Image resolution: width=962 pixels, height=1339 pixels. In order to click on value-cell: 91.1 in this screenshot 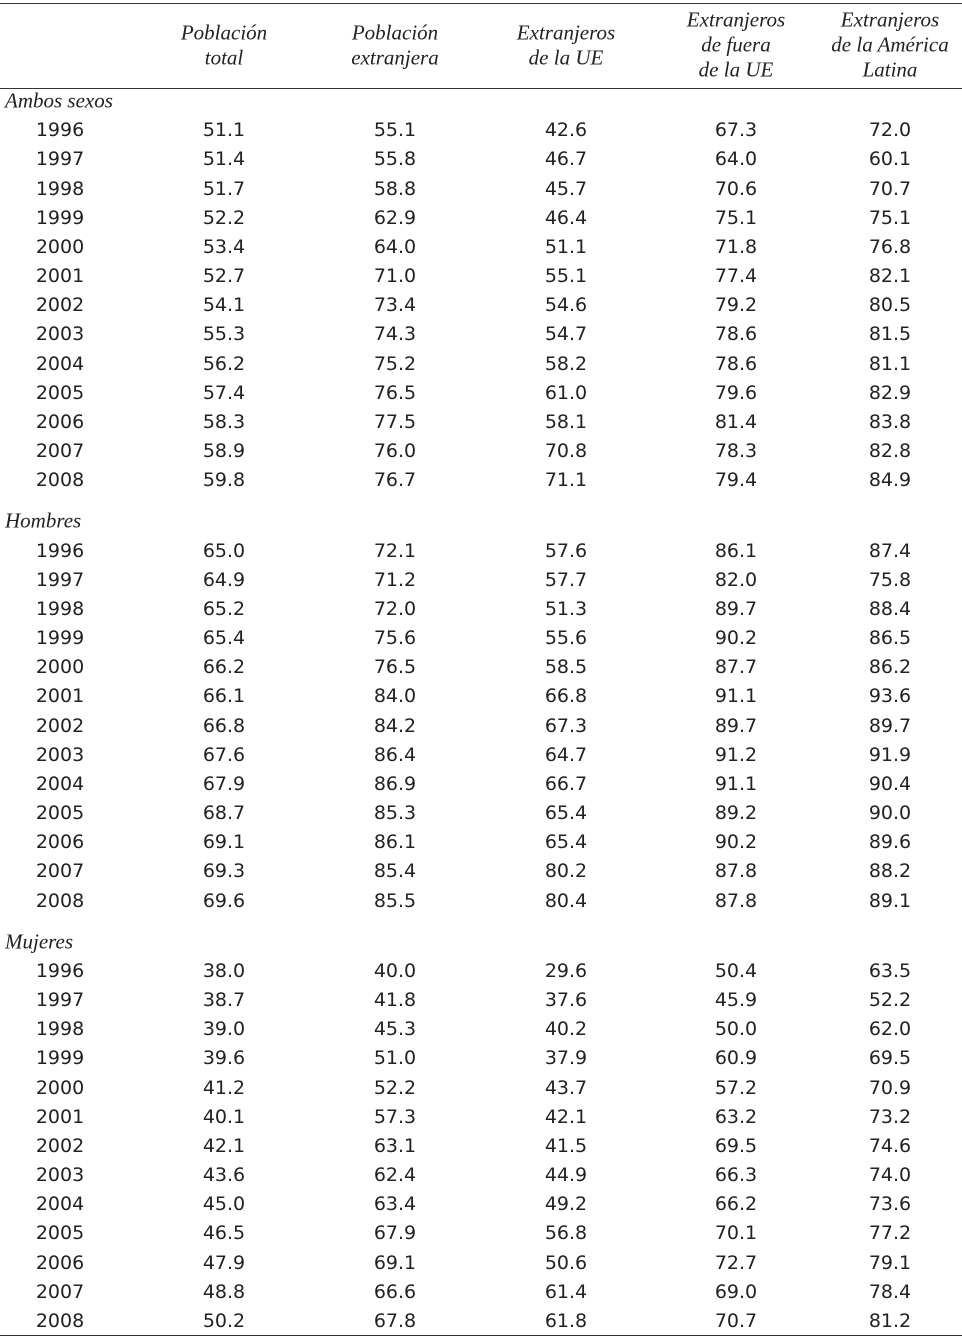, I will do `click(736, 783)`.